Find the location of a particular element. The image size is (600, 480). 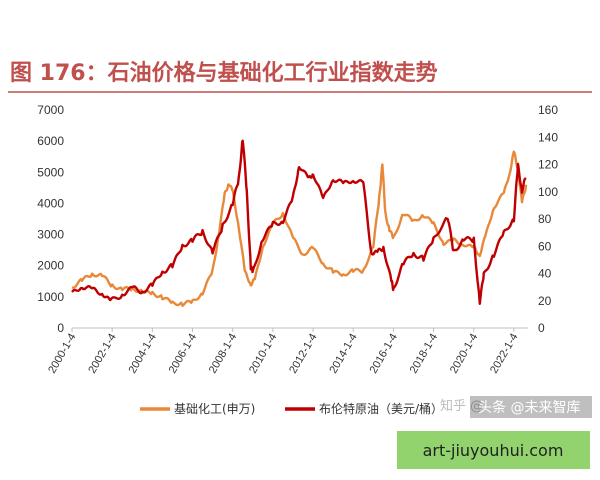

x-tick-label: 2006-1-4 is located at coordinates (183, 354).